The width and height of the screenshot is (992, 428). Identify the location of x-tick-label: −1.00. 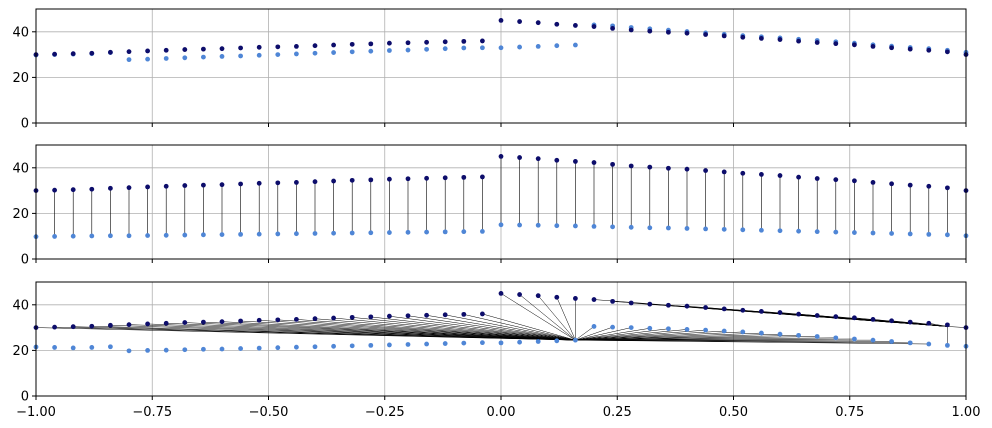
(36, 412).